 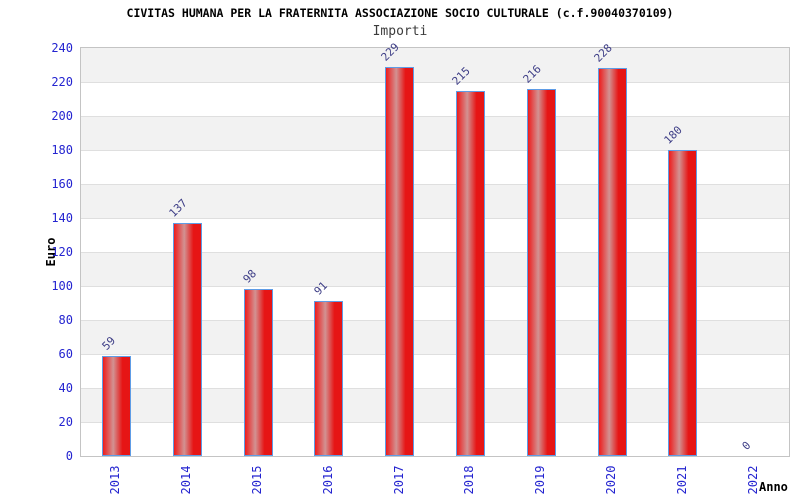 I want to click on y-tick-label: 0, so click(x=69, y=456).